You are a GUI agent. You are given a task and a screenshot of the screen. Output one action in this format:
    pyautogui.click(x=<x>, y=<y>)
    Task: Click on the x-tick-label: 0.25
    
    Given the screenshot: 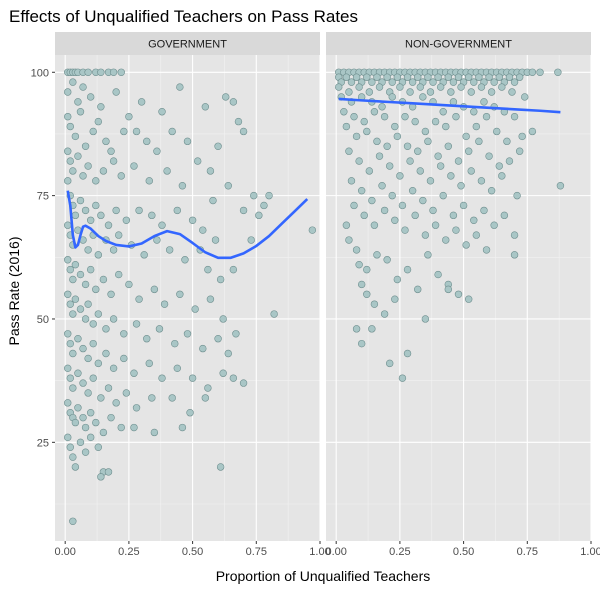 What is the action you would take?
    pyautogui.click(x=128, y=552)
    